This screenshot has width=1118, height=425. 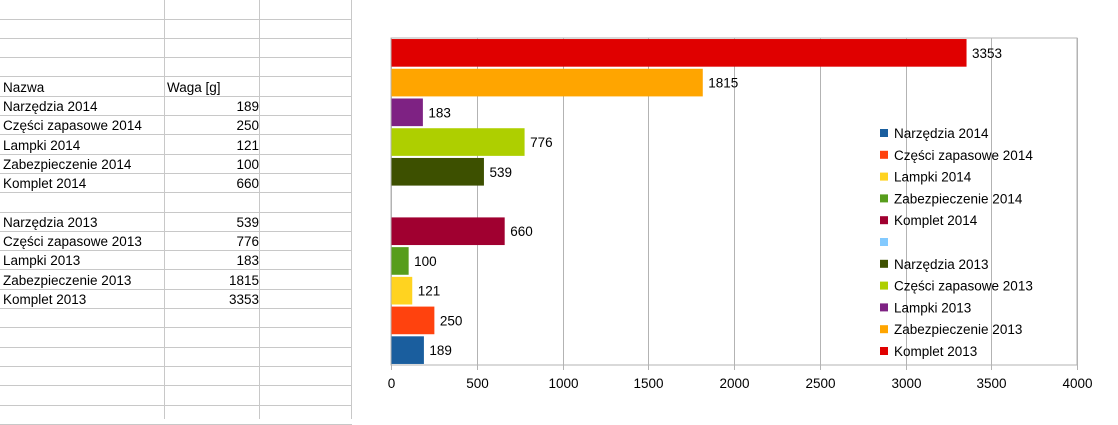 What do you see at coordinates (194, 87) in the screenshot?
I see `column-header-weight: Waga [g]` at bounding box center [194, 87].